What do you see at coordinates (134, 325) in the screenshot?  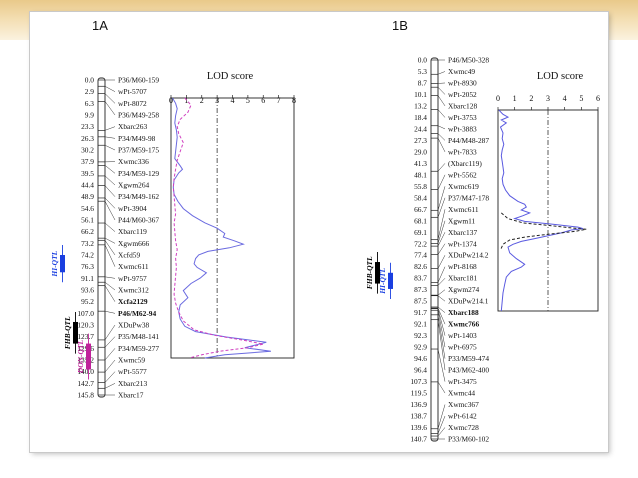 I see `marker-name: XDuPw38` at bounding box center [134, 325].